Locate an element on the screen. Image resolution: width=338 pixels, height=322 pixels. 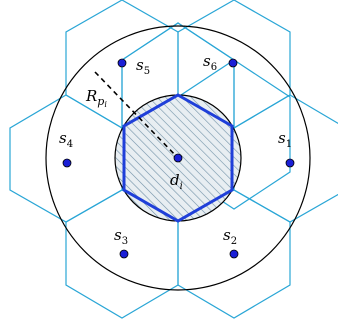
sensor-label-s6: s6 is located at coordinates (210, 62).